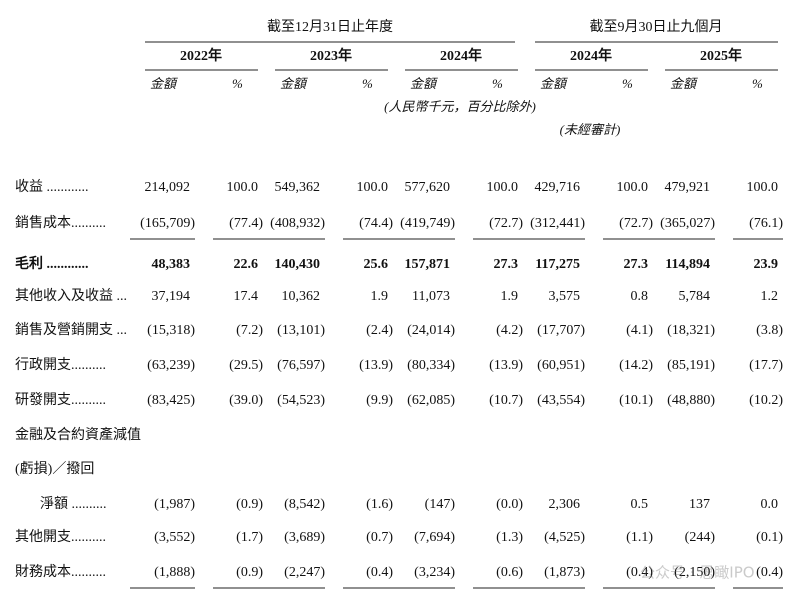  What do you see at coordinates (174, 572) in the screenshot?
I see `cell: (1,888)` at bounding box center [174, 572].